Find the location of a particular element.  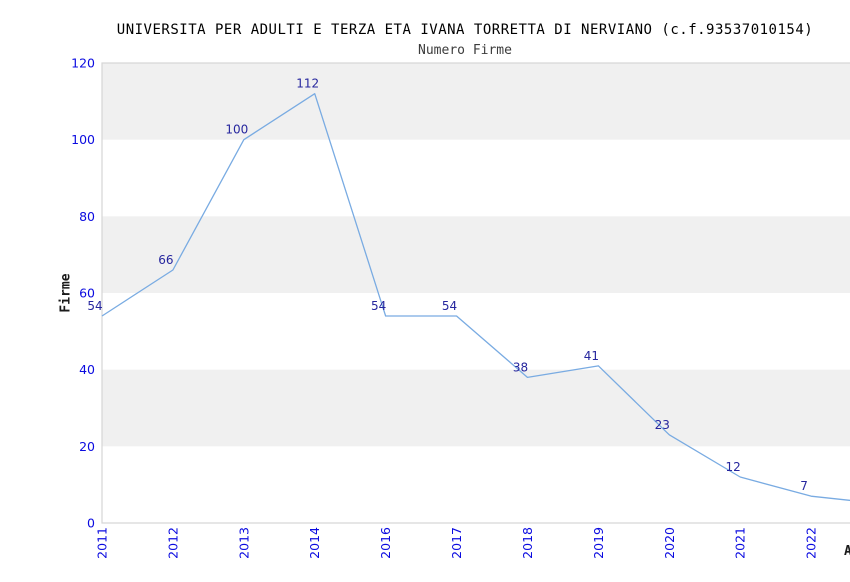

y-tick-label: 20 is located at coordinates (87, 446).